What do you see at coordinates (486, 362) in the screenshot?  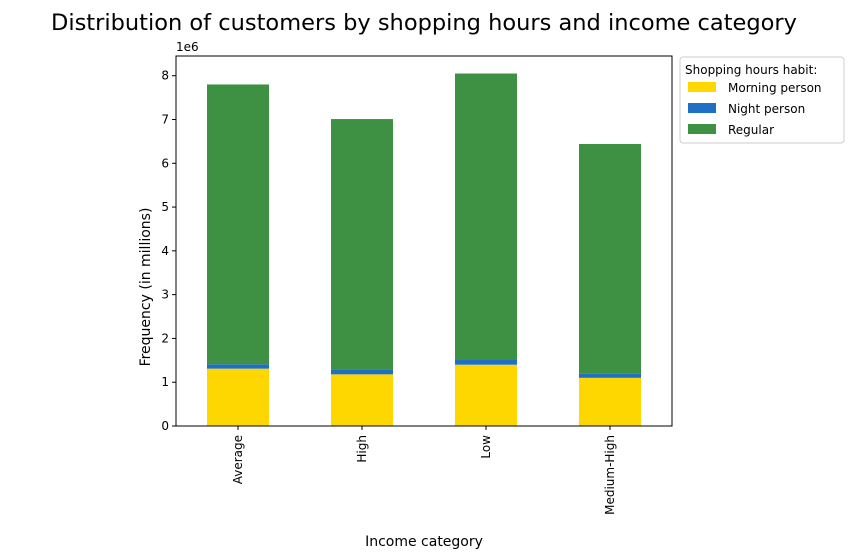 I see `bar-night-person-low` at bounding box center [486, 362].